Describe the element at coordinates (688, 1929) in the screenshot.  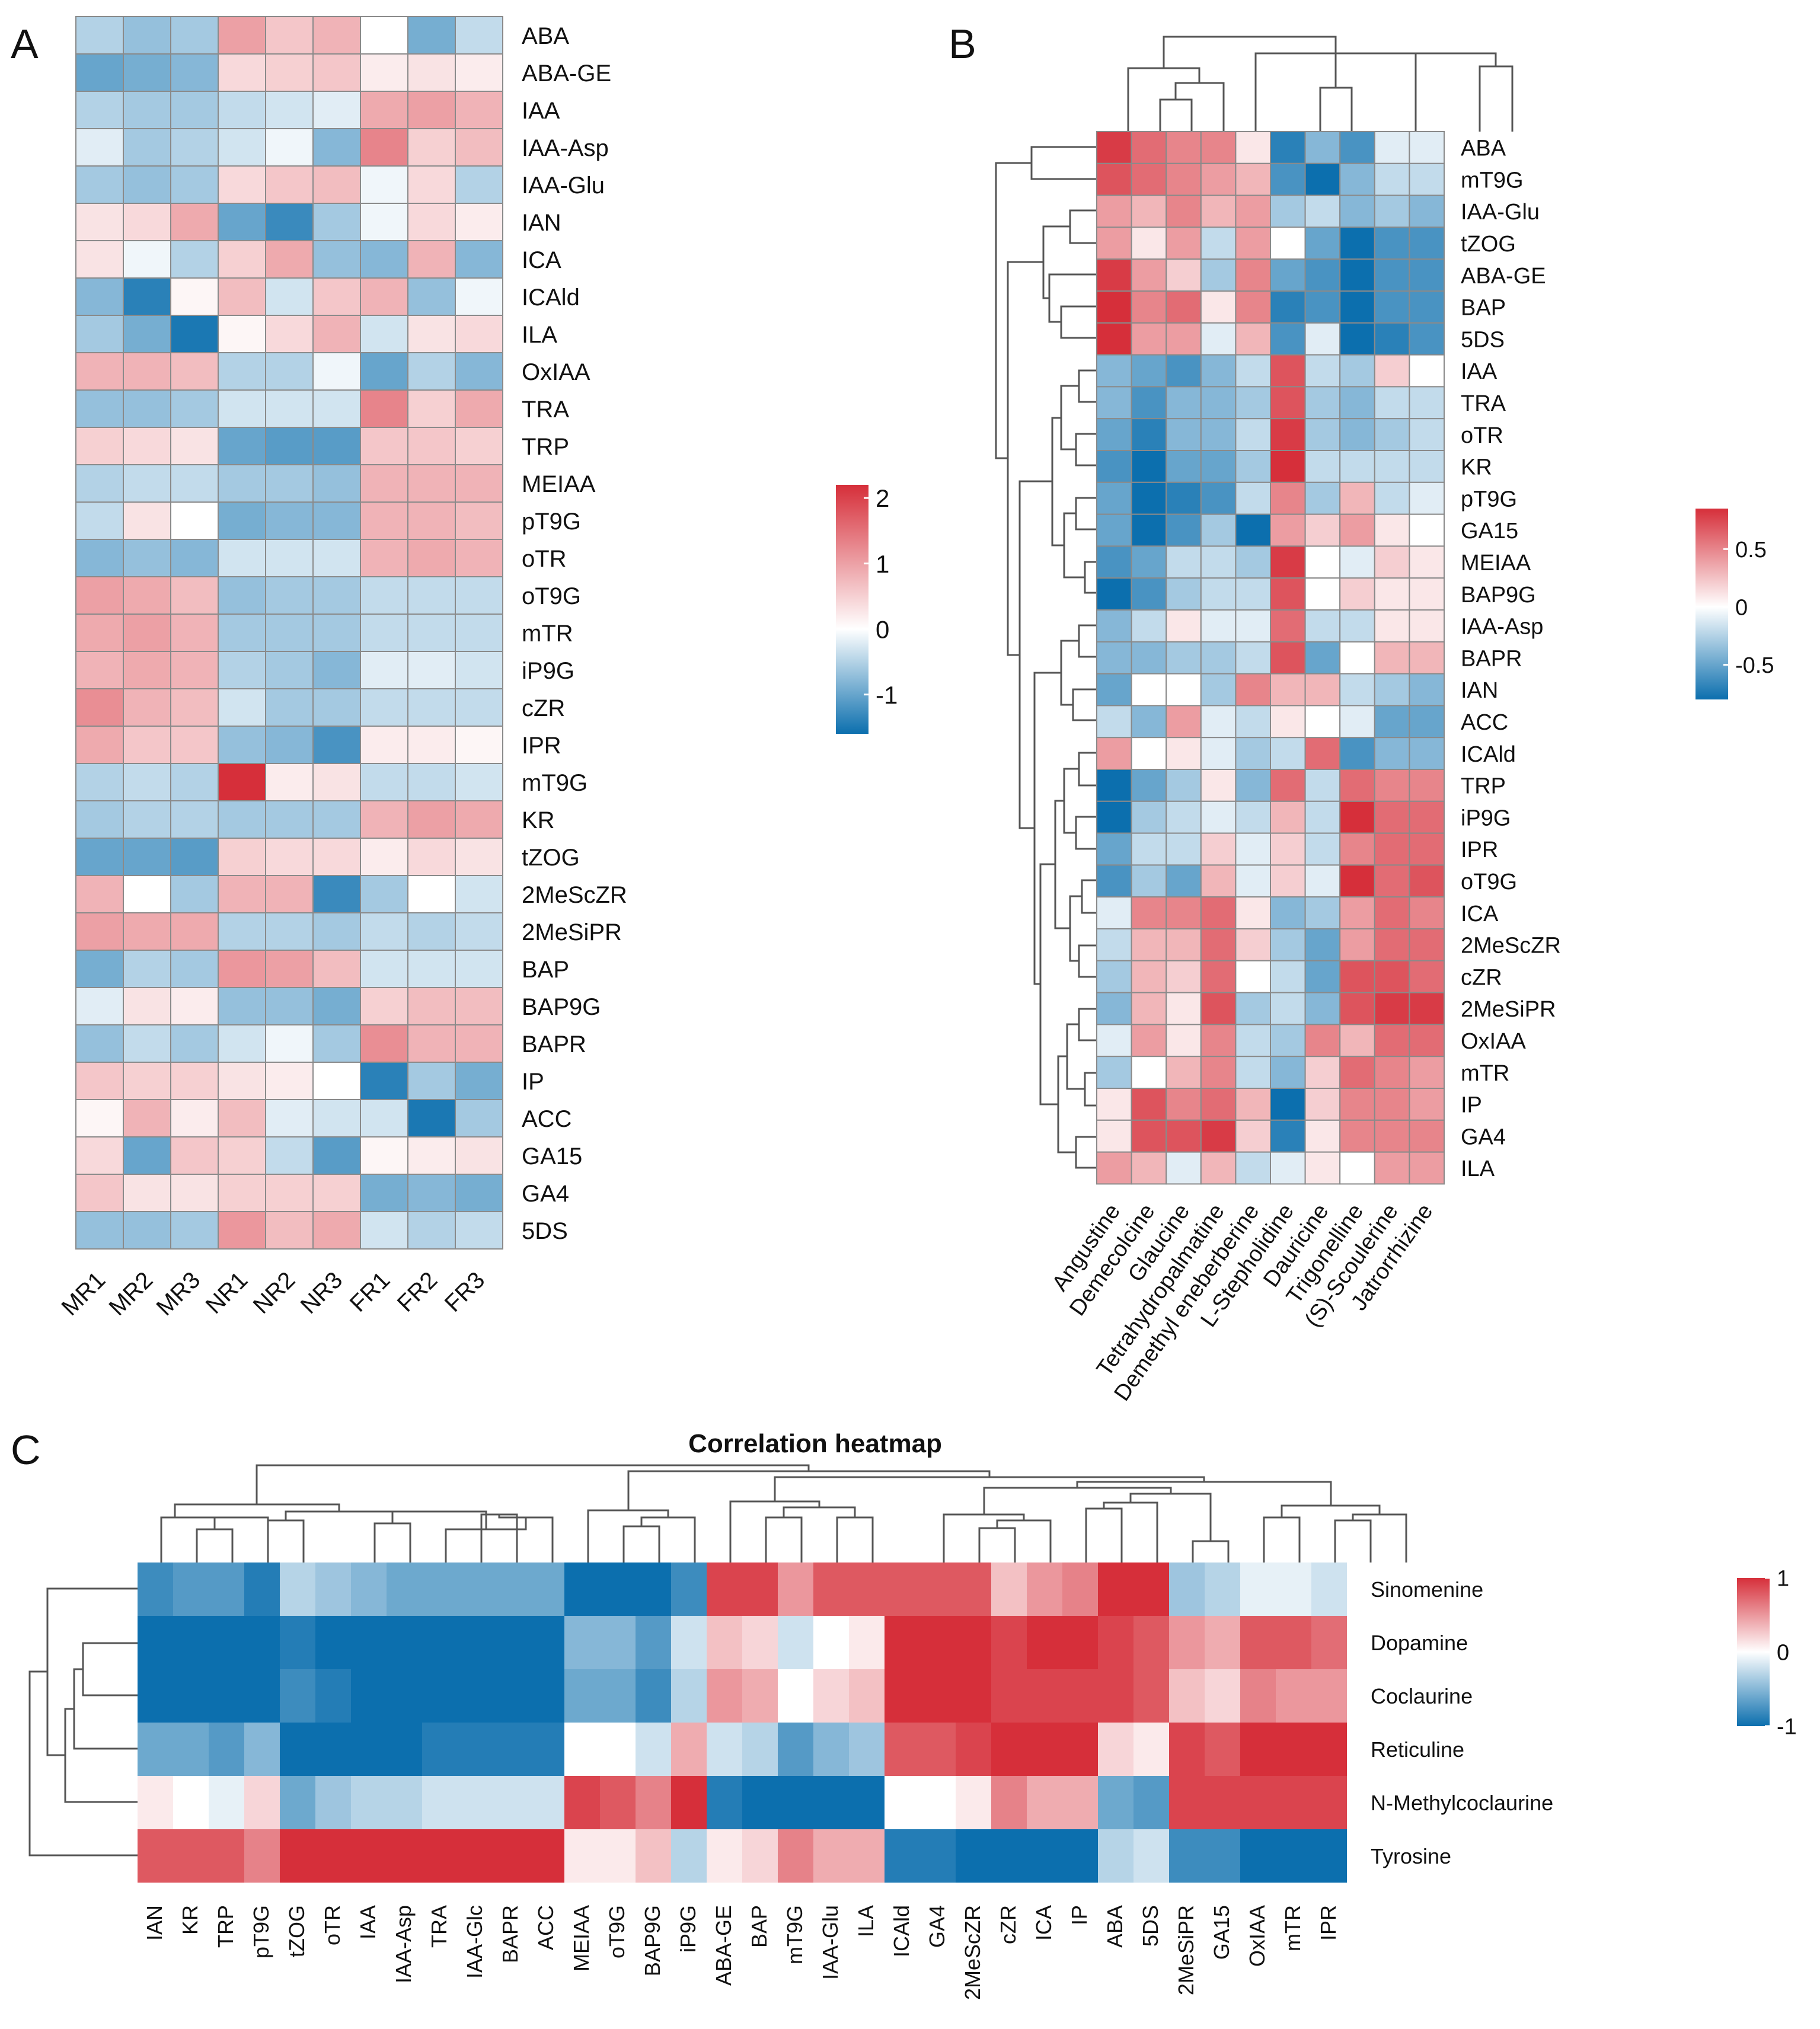
I see `column-label: iP9G` at that location.